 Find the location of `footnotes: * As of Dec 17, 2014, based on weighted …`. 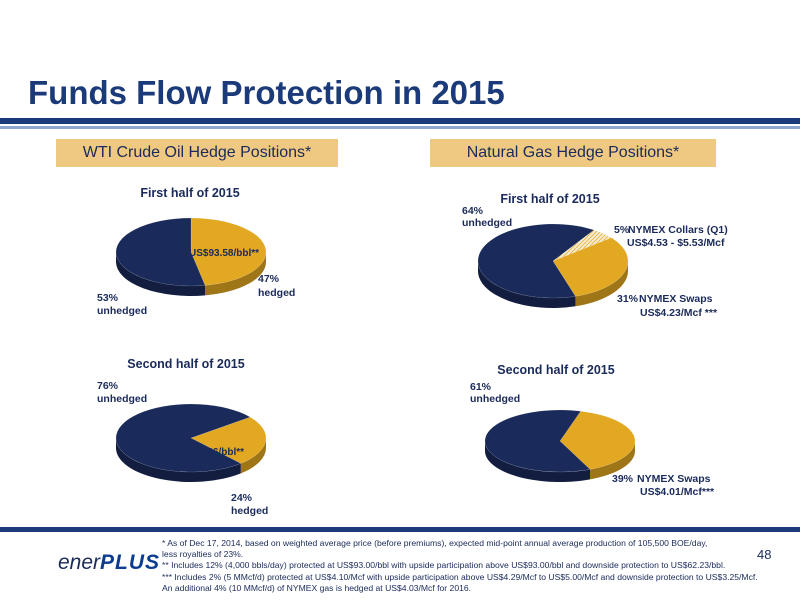

footnotes: * As of Dec 17, 2014, based on weighted … is located at coordinates (480, 566).